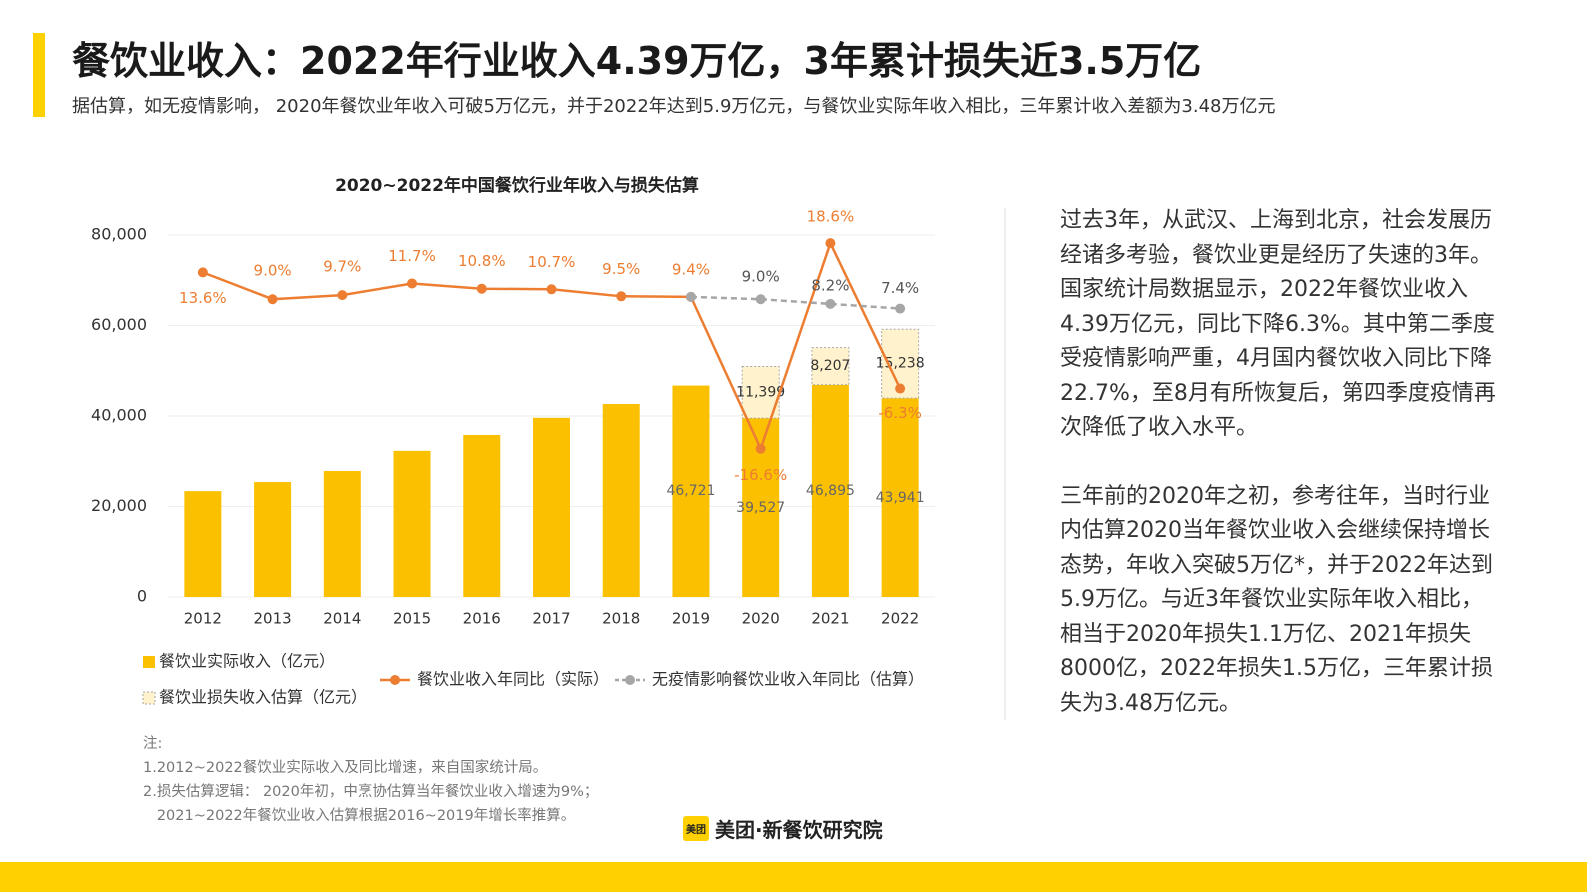 The height and width of the screenshot is (892, 1587). I want to click on page-title: 餐饮业收入：2022年行业收入4.39万亿，3年累计损失近3.5万亿, so click(637, 61).